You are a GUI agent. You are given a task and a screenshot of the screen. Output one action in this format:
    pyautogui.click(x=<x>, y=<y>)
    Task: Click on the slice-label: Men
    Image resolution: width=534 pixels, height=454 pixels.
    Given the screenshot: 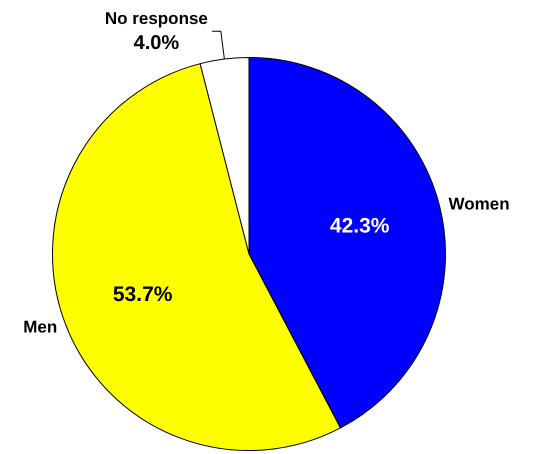 What is the action you would take?
    pyautogui.click(x=40, y=327)
    